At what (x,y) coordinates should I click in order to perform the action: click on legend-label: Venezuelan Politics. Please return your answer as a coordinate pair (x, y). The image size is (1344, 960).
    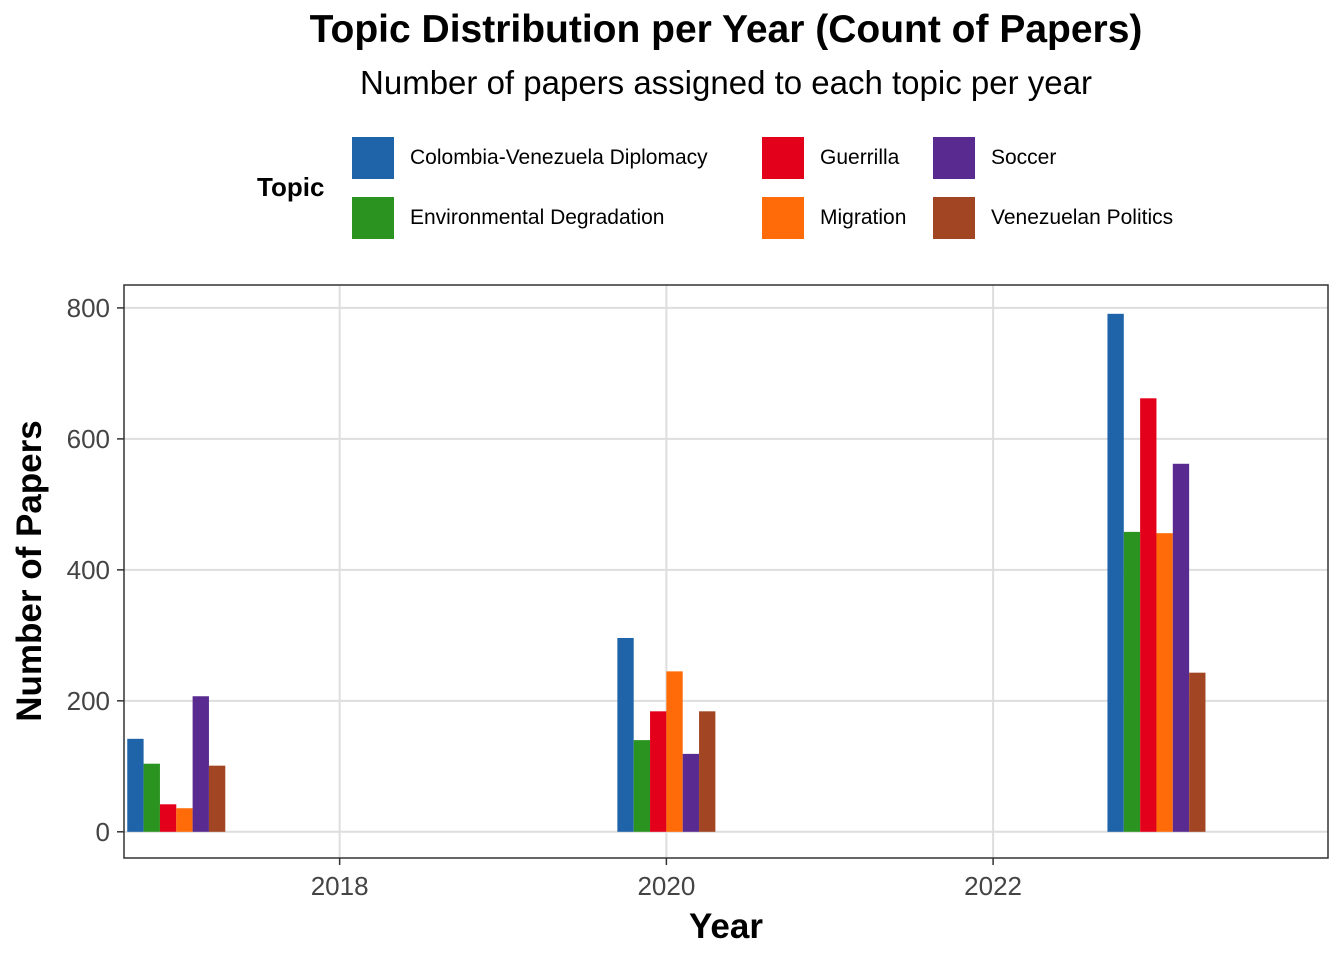
    Looking at the image, I should click on (1082, 217).